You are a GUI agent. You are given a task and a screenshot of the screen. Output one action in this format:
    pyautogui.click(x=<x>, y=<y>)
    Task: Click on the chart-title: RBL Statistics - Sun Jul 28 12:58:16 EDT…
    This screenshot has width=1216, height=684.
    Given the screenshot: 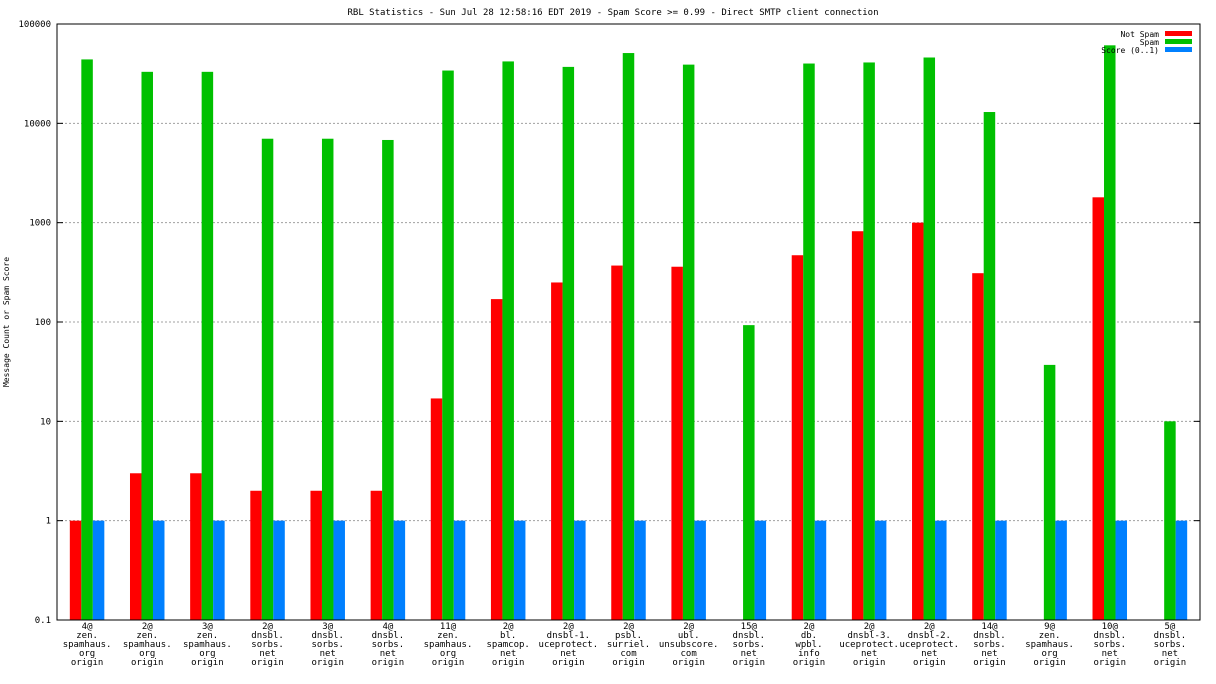 What is the action you would take?
    pyautogui.click(x=612, y=13)
    